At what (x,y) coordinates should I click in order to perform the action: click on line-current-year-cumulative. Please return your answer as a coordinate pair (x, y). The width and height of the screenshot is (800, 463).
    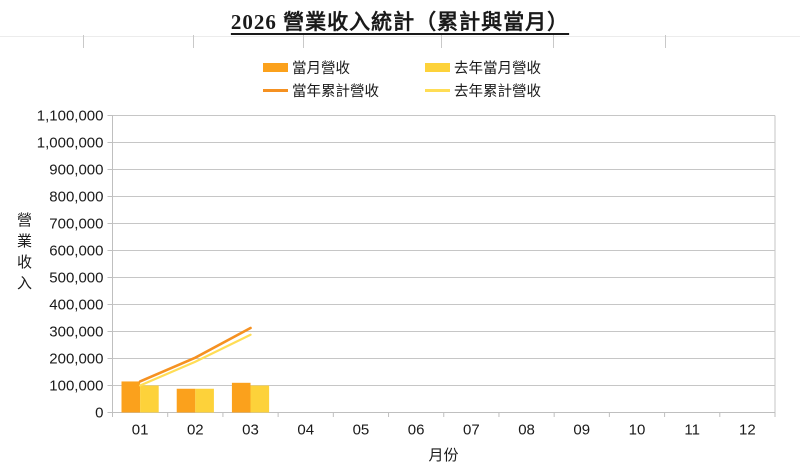
    Looking at the image, I should click on (195, 354).